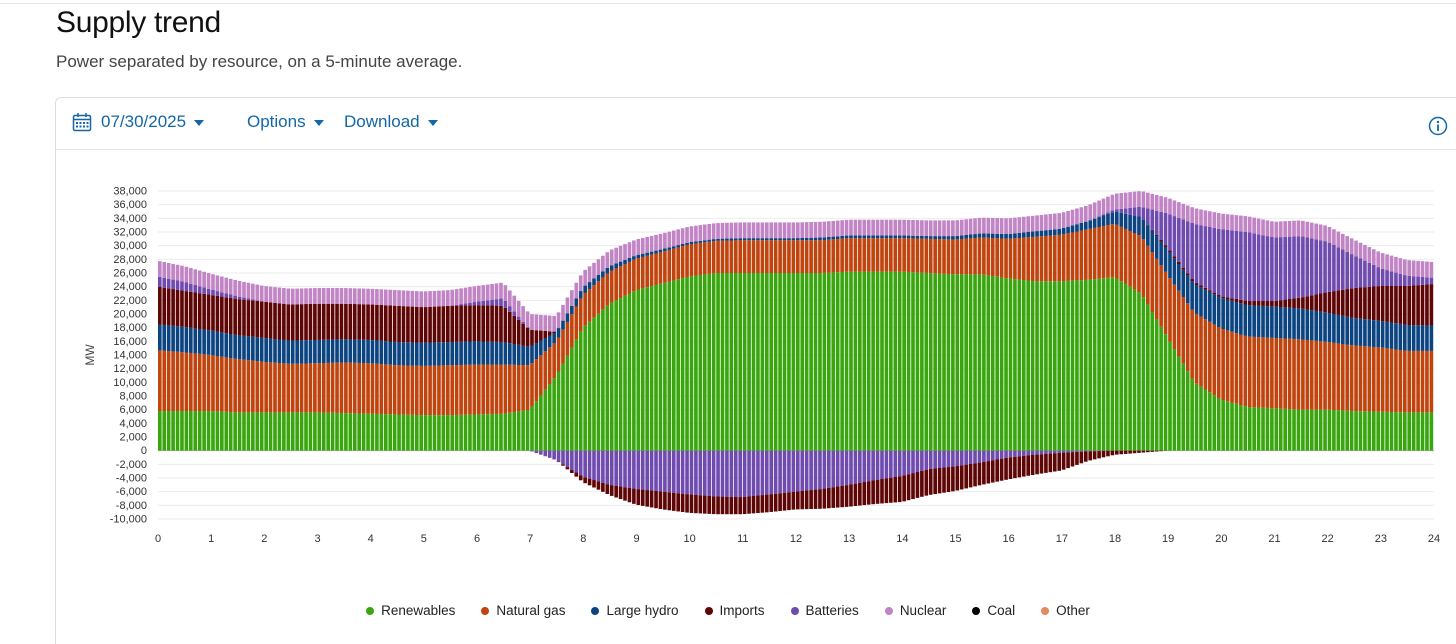  Describe the element at coordinates (915, 610) in the screenshot. I see `legend-item-nuclear: Nuclear` at that location.